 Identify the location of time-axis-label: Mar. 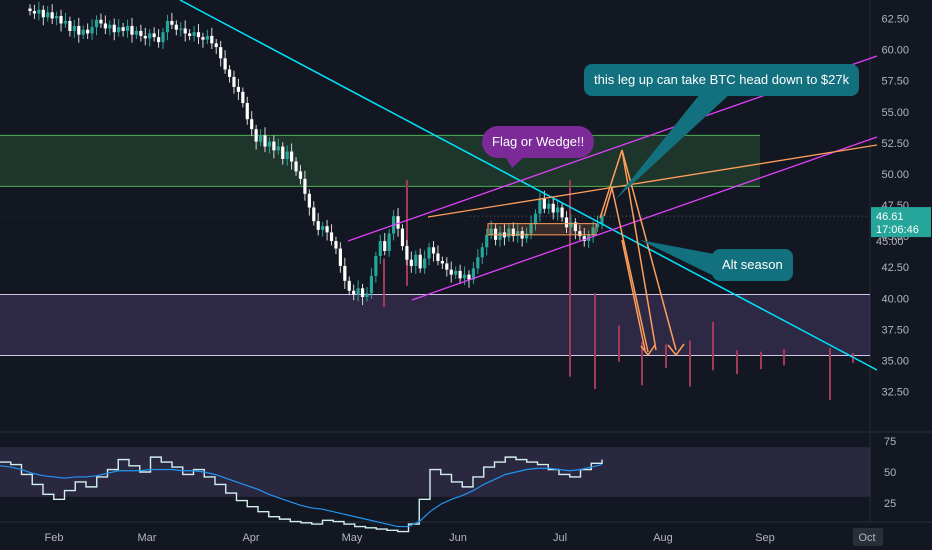
(147, 538).